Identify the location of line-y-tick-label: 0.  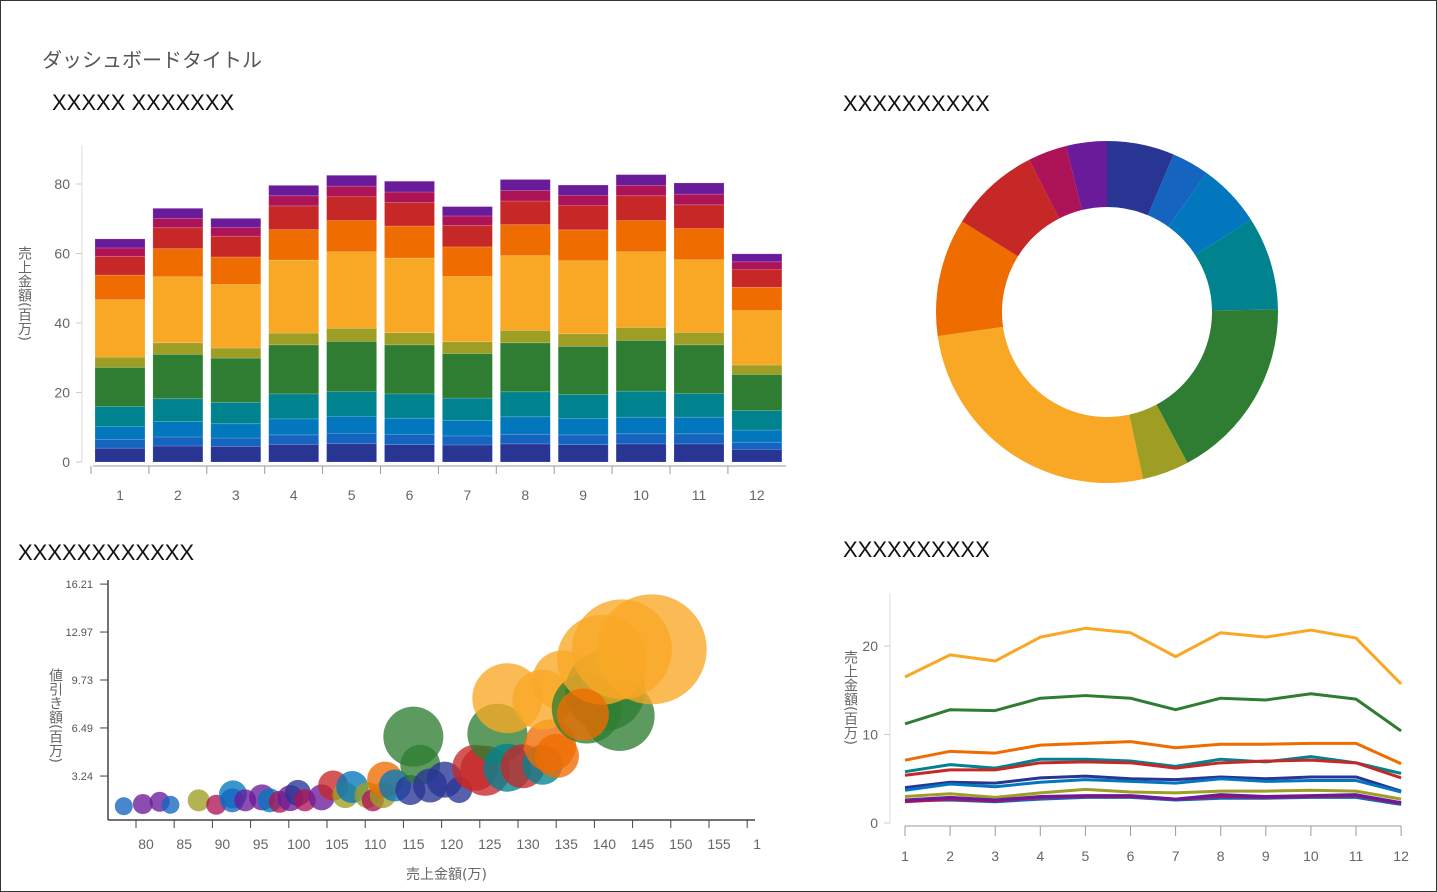
(874, 823).